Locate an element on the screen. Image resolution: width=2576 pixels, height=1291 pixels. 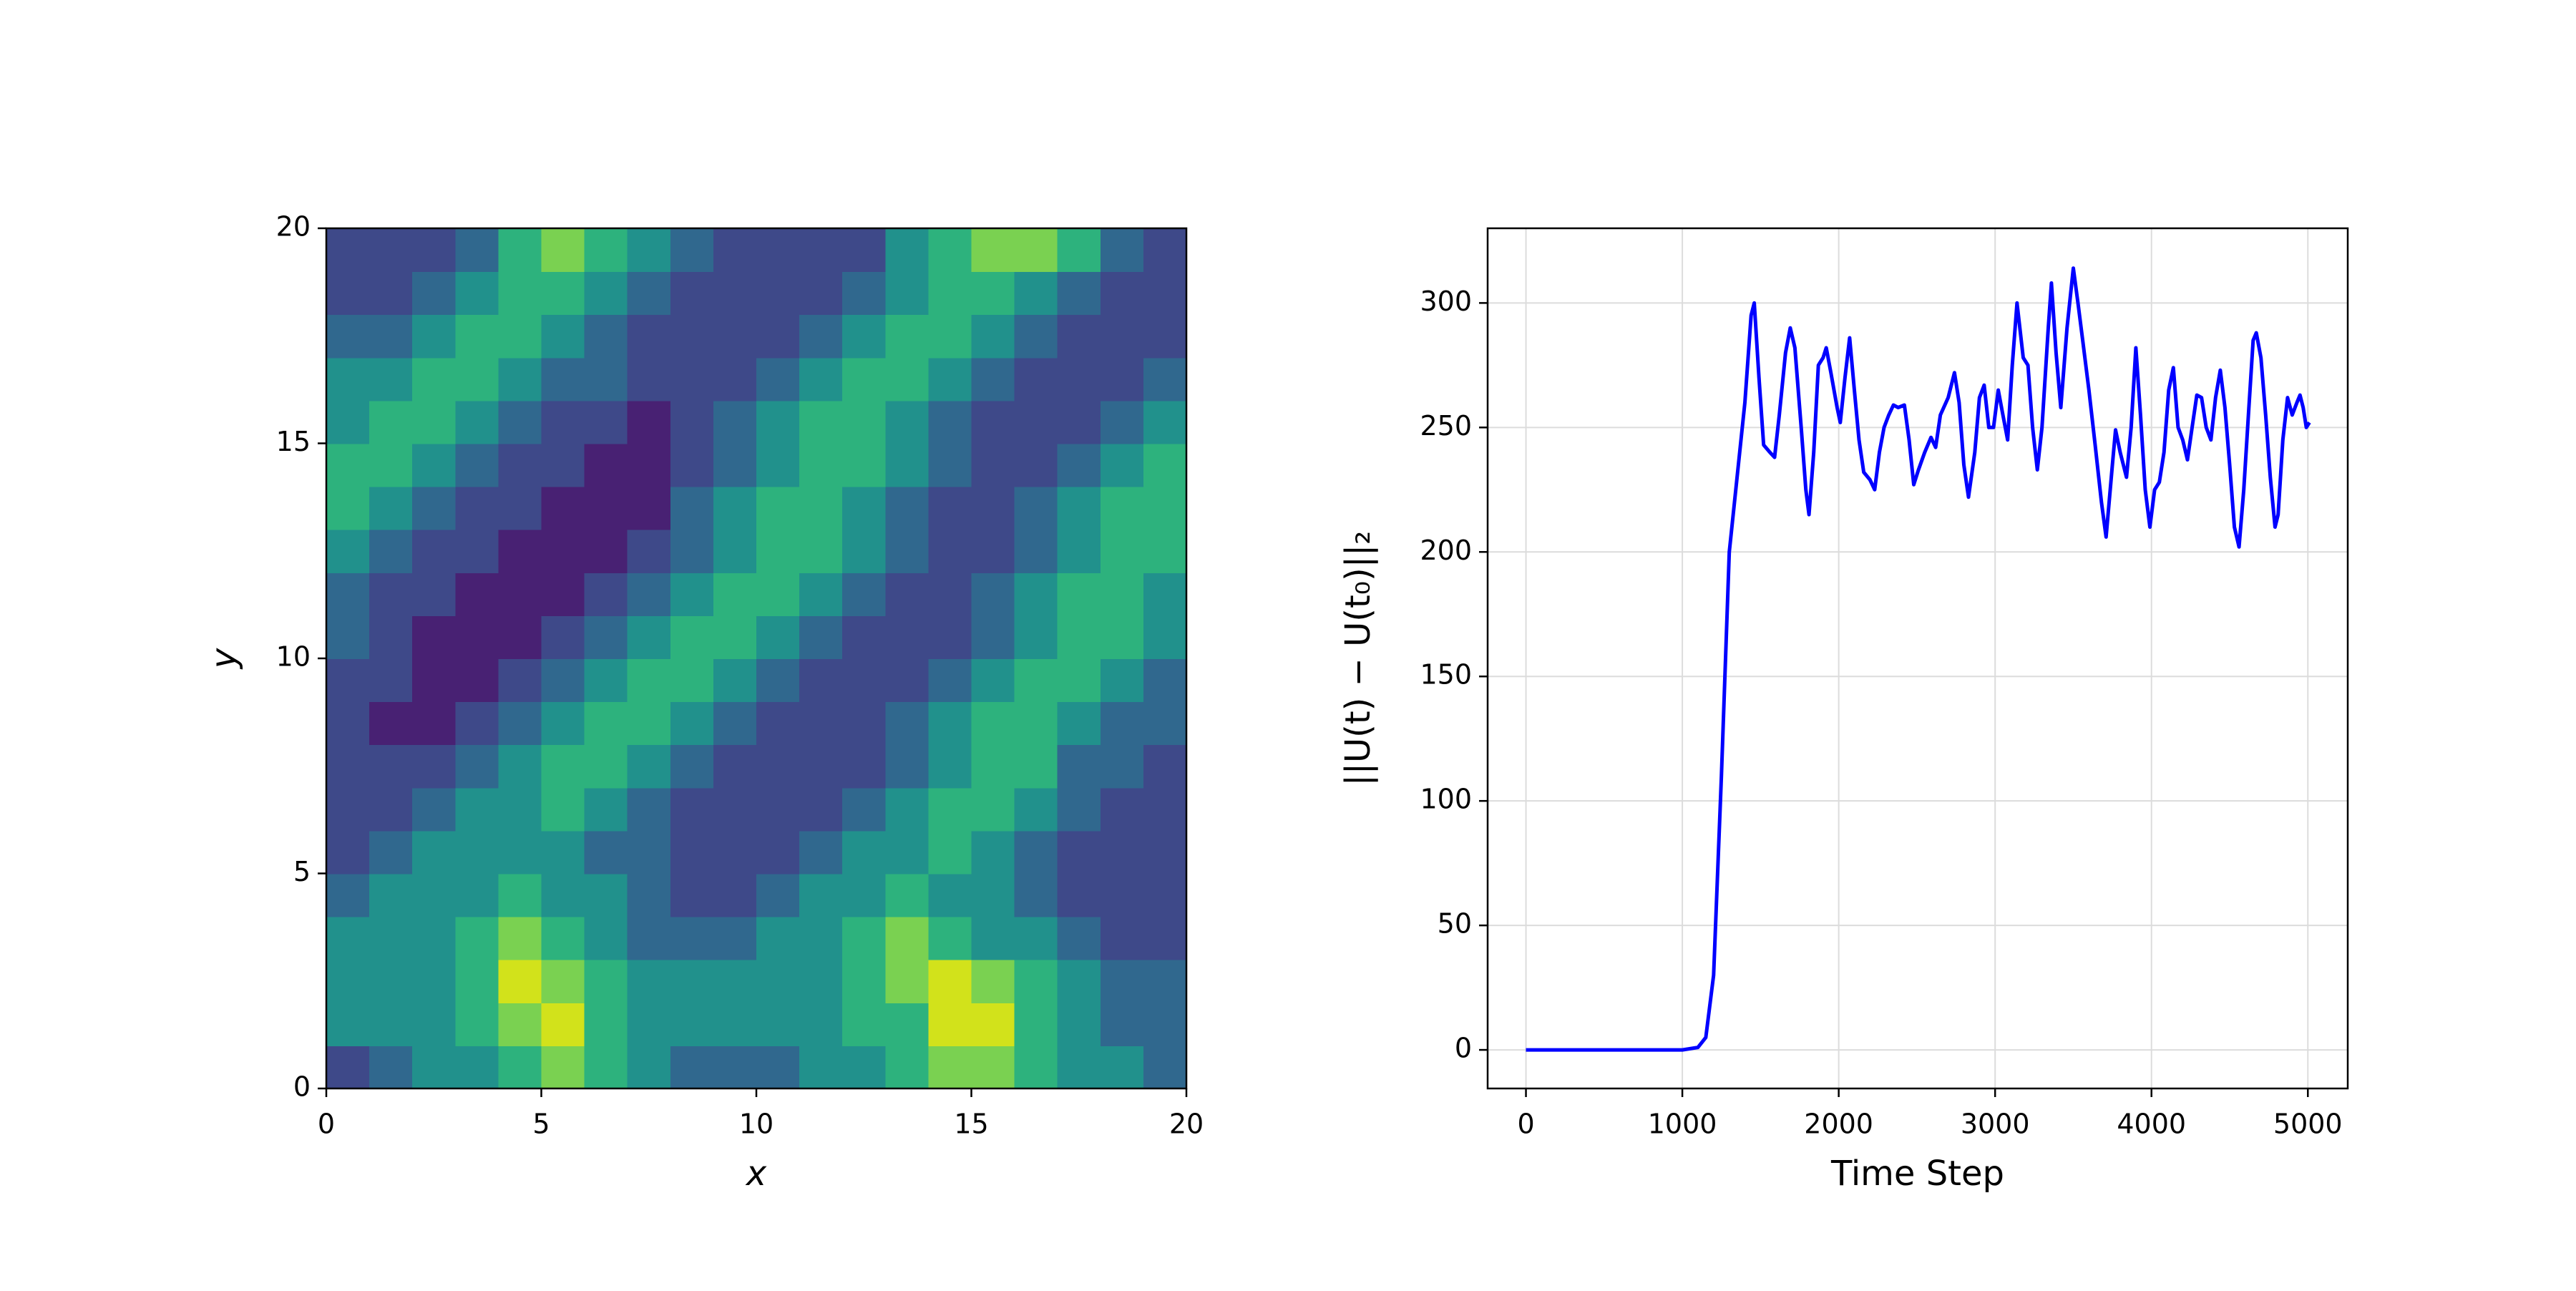
x-tick-label: 2000 is located at coordinates (1838, 1124).